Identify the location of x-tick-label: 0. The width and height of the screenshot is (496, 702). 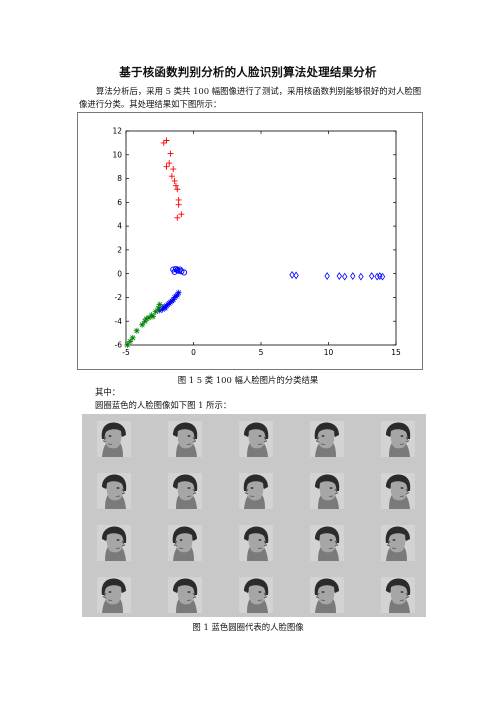
(193, 352).